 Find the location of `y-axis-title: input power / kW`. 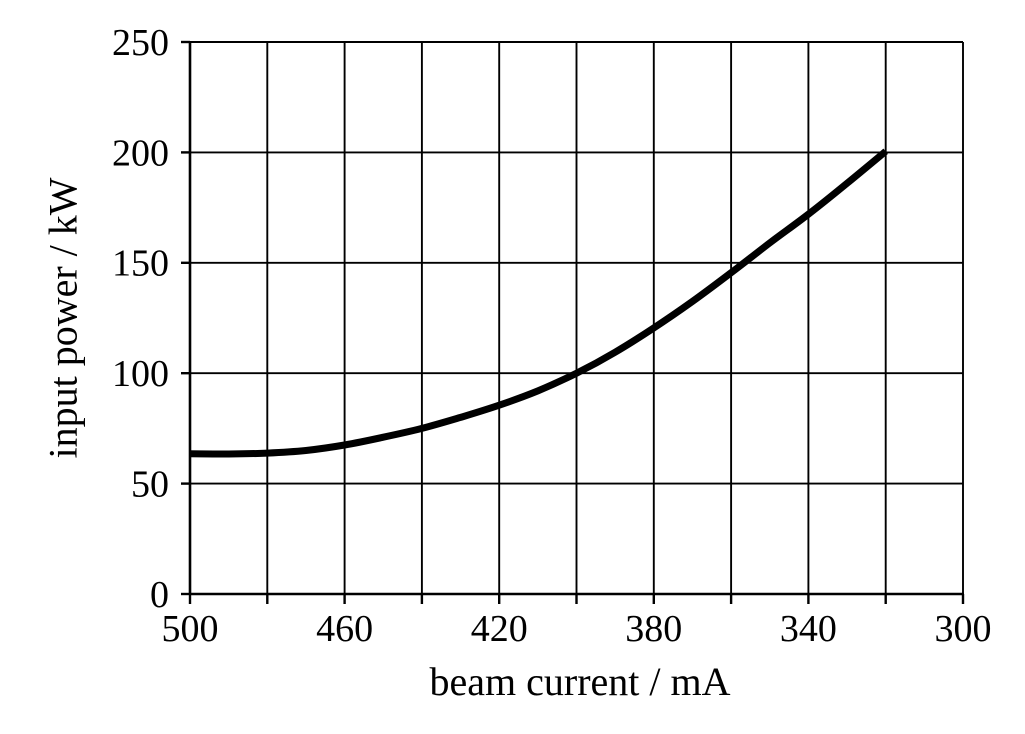

y-axis-title: input power / kW is located at coordinates (63, 317).